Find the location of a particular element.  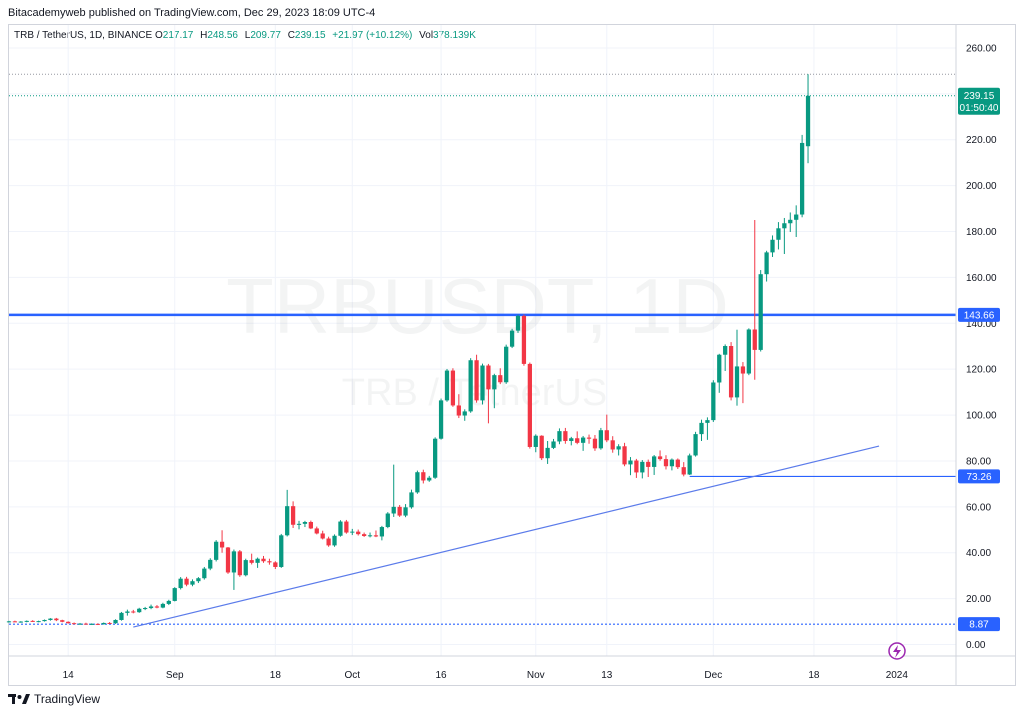

high-label: H is located at coordinates (204, 35).